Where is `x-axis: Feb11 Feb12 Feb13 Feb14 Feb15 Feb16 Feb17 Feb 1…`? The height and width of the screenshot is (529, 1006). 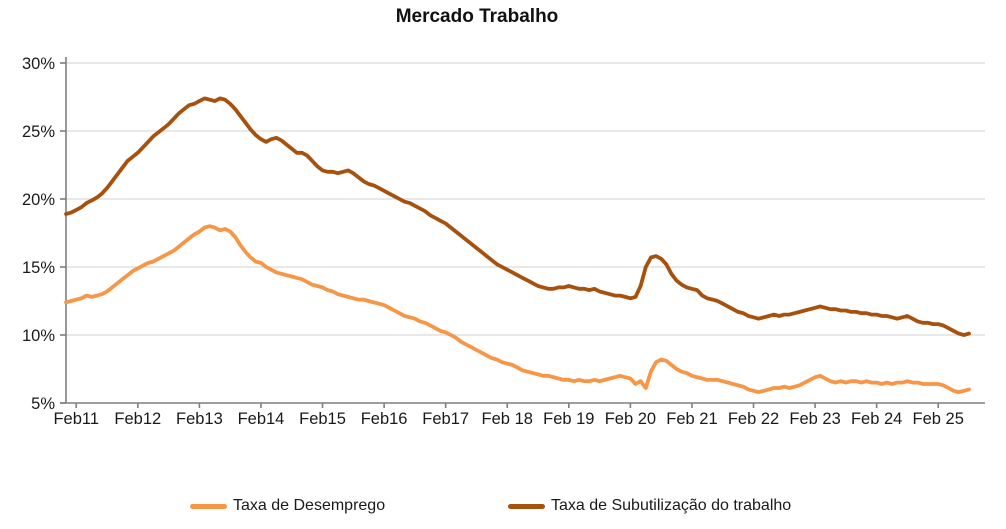
x-axis: Feb11 Feb12 Feb13 Feb14 Feb15 Feb16 Feb17 Feb 1… is located at coordinates (508, 415).